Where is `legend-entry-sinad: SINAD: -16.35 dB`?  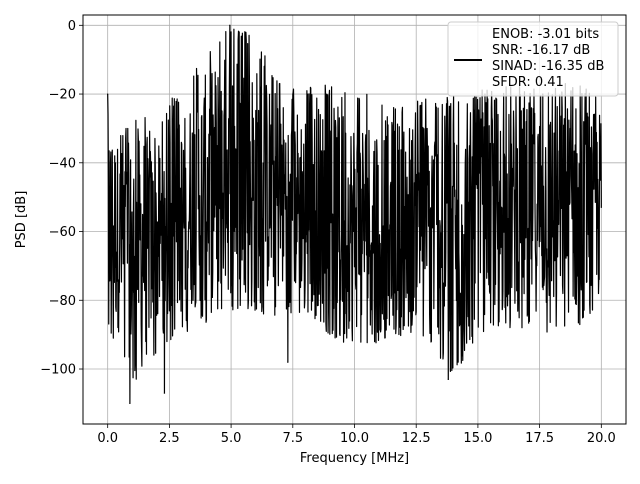 legend-entry-sinad: SINAD: -16.35 dB is located at coordinates (548, 66).